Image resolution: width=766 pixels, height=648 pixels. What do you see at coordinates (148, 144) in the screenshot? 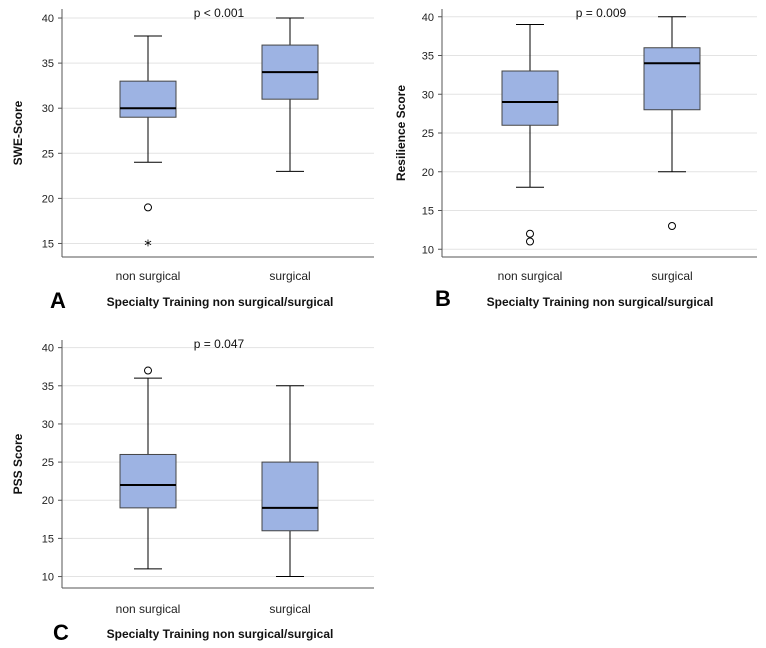
I see `box-non-surgical: *` at bounding box center [148, 144].